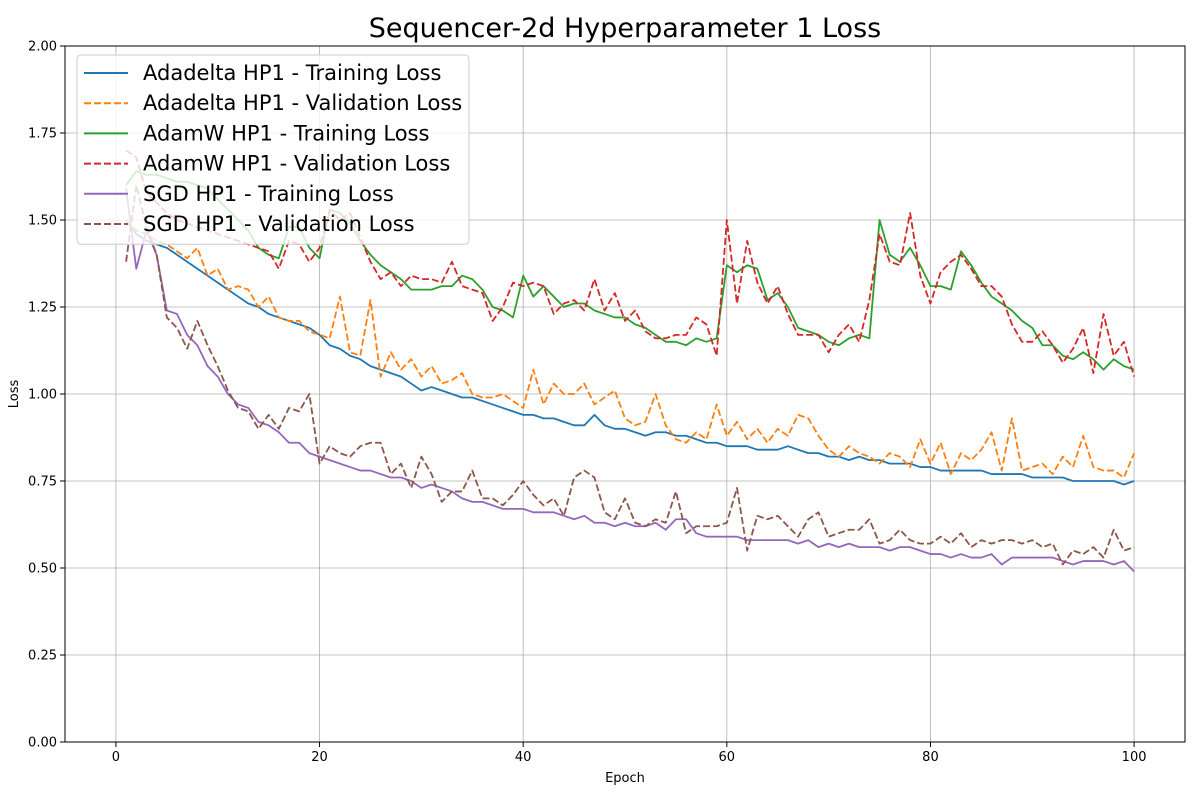 This screenshot has width=1200, height=800. Describe the element at coordinates (286, 133) in the screenshot. I see `legend-label: AdamW HP1 - Training Loss` at that location.